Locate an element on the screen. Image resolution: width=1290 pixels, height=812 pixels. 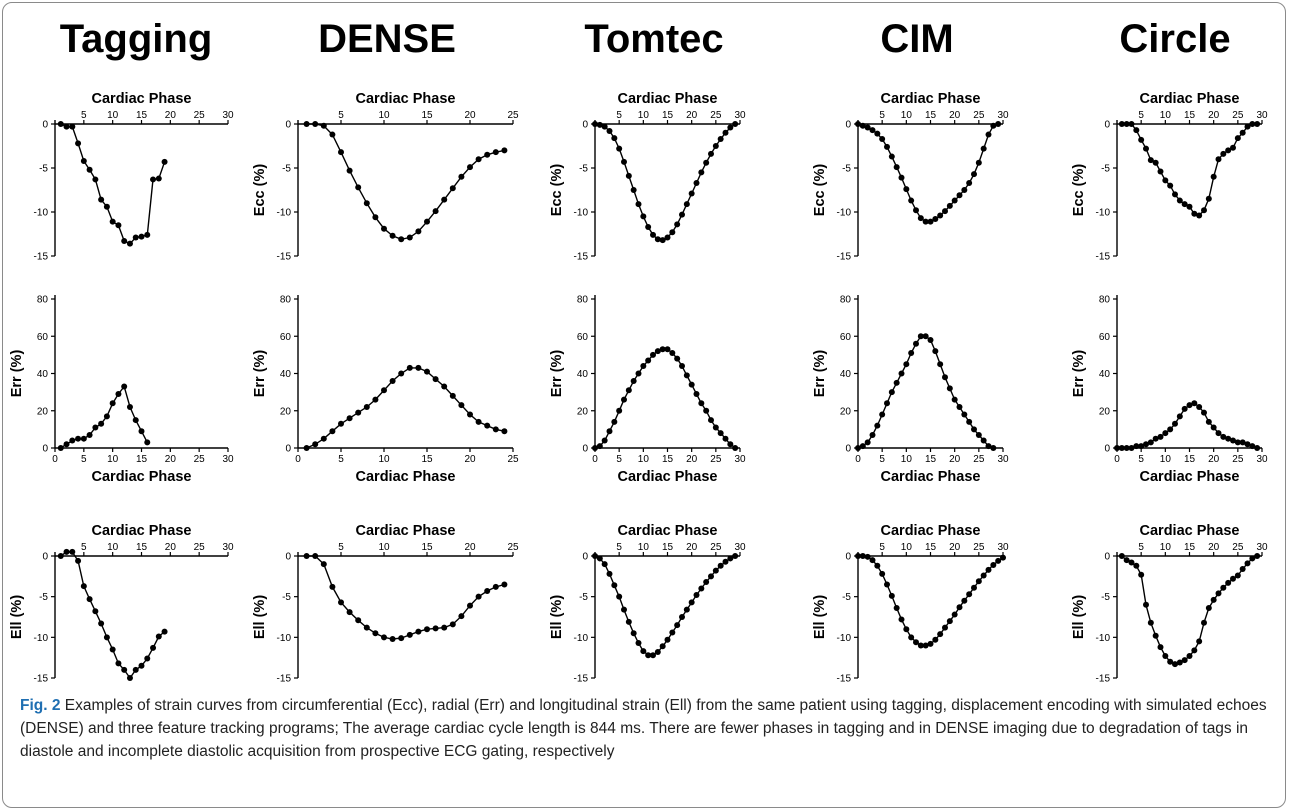
y-tick-label: 0 is located at coordinates (288, 449).